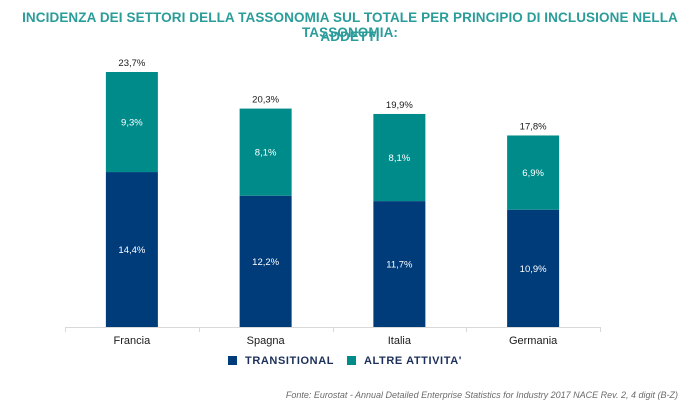  I want to click on total-label: 19,9%, so click(399, 105).